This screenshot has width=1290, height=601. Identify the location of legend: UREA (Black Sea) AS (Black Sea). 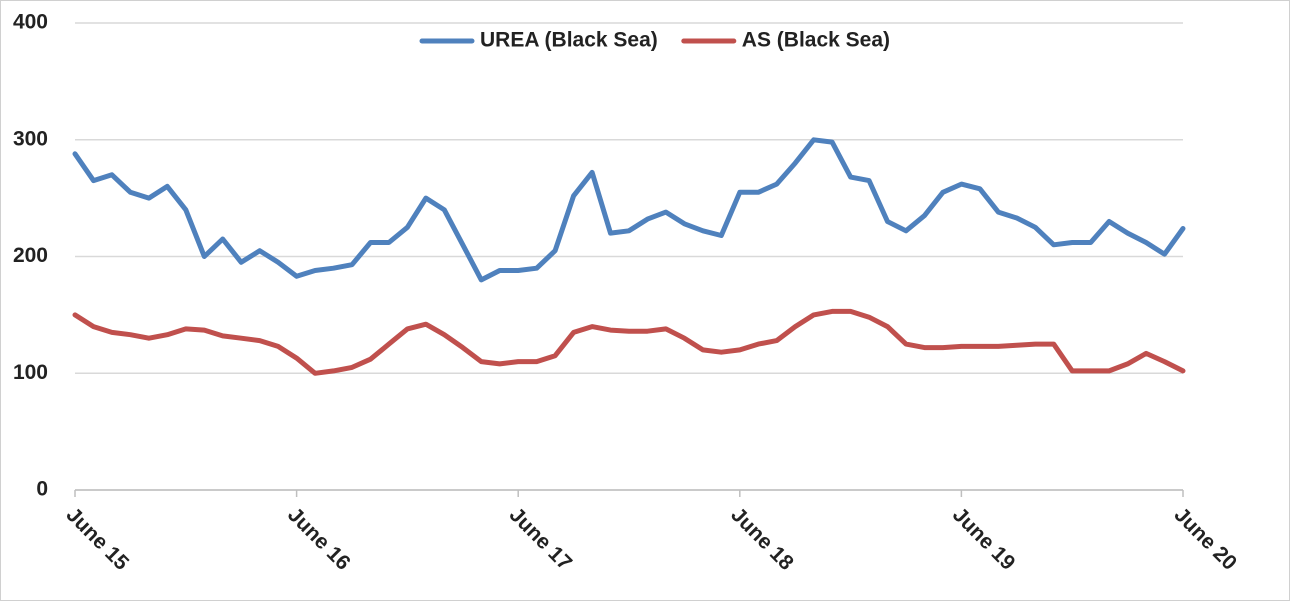
(654, 40).